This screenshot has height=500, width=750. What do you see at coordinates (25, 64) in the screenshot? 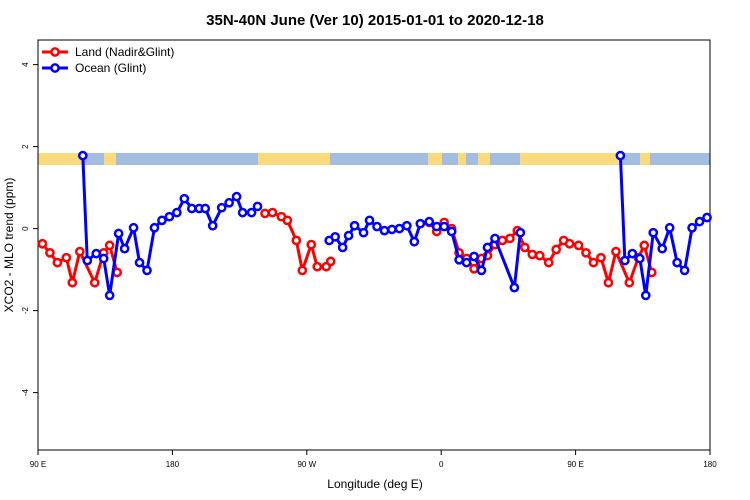
I see `y-tick-label: 4` at bounding box center [25, 64].